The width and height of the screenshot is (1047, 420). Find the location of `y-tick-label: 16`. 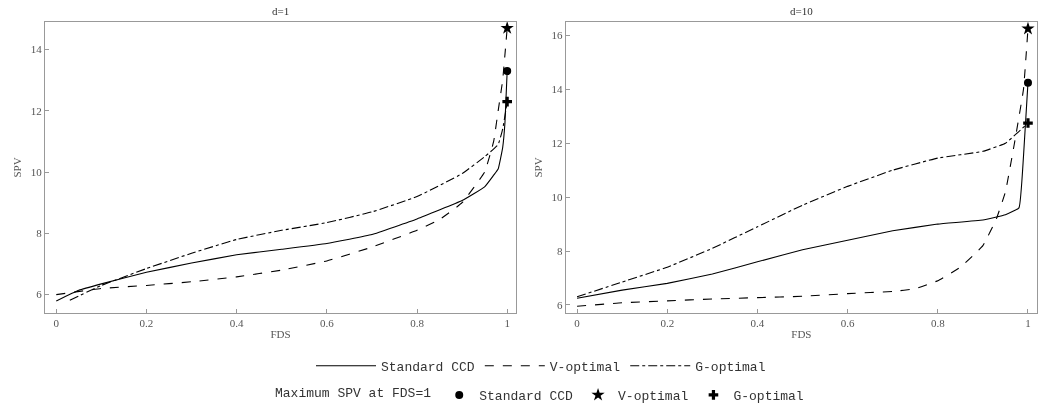

y-tick-label: 16 is located at coordinates (557, 35).